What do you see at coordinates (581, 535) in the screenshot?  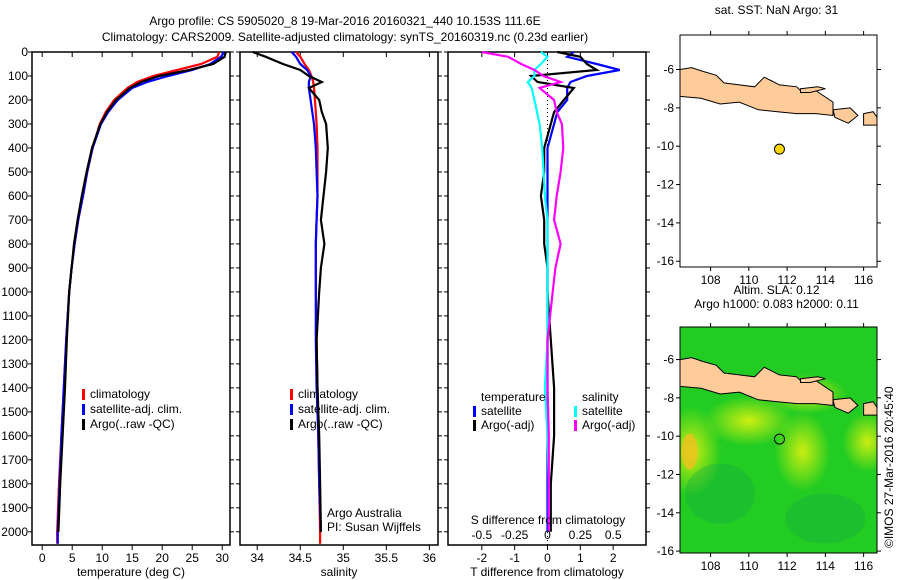 I see `x2-tick-label: 0.25` at bounding box center [581, 535].